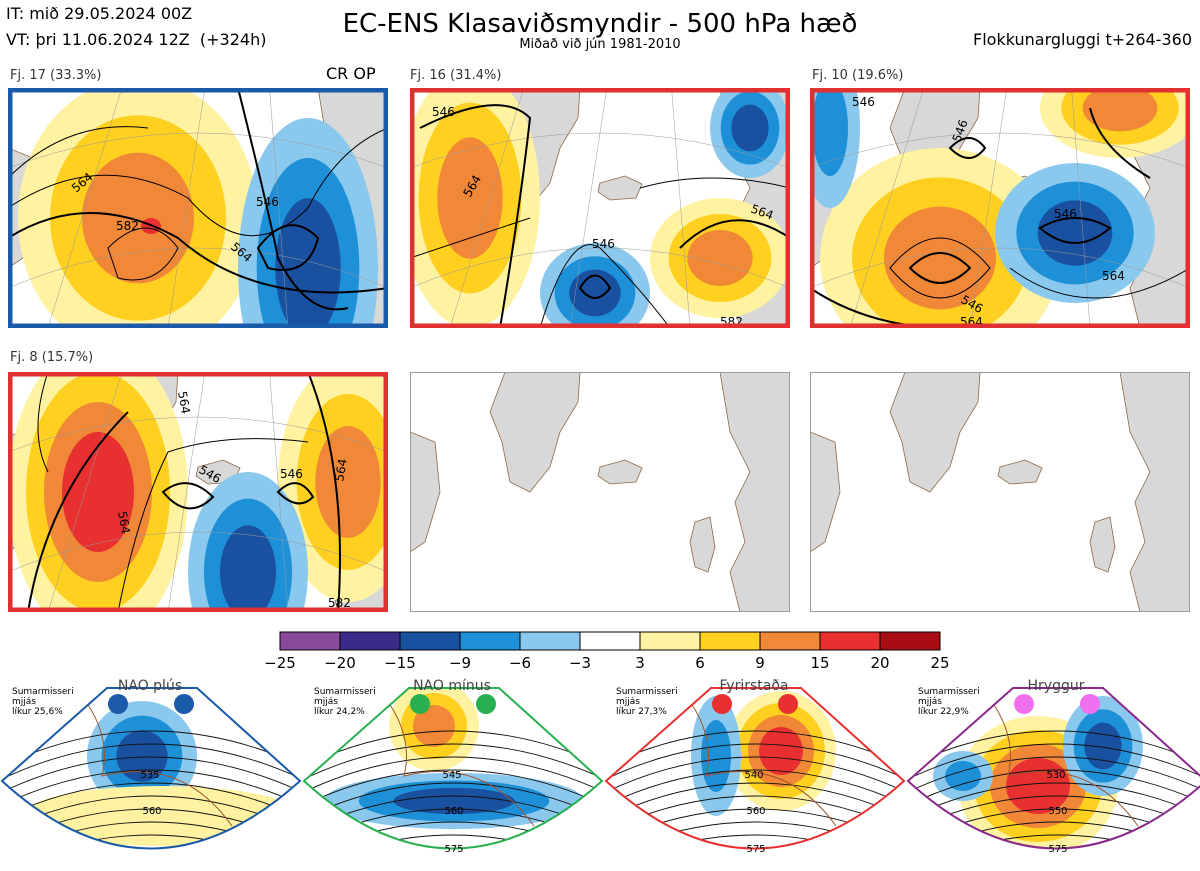  I want to click on regime-coastline, so click(1063, 761).